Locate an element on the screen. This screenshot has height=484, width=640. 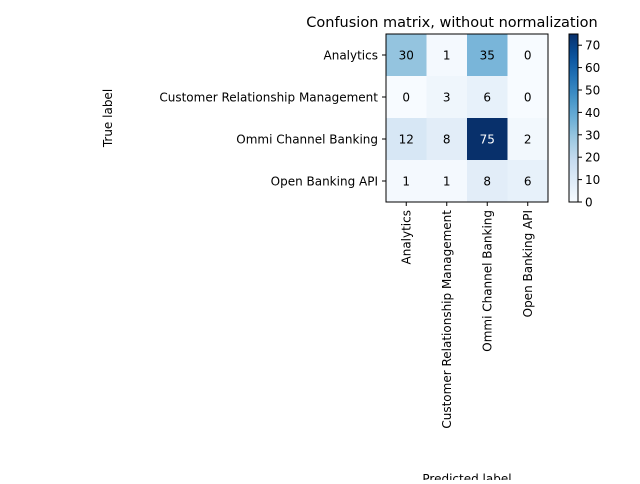
colorbar-tick-label: 40 is located at coordinates (592, 113).